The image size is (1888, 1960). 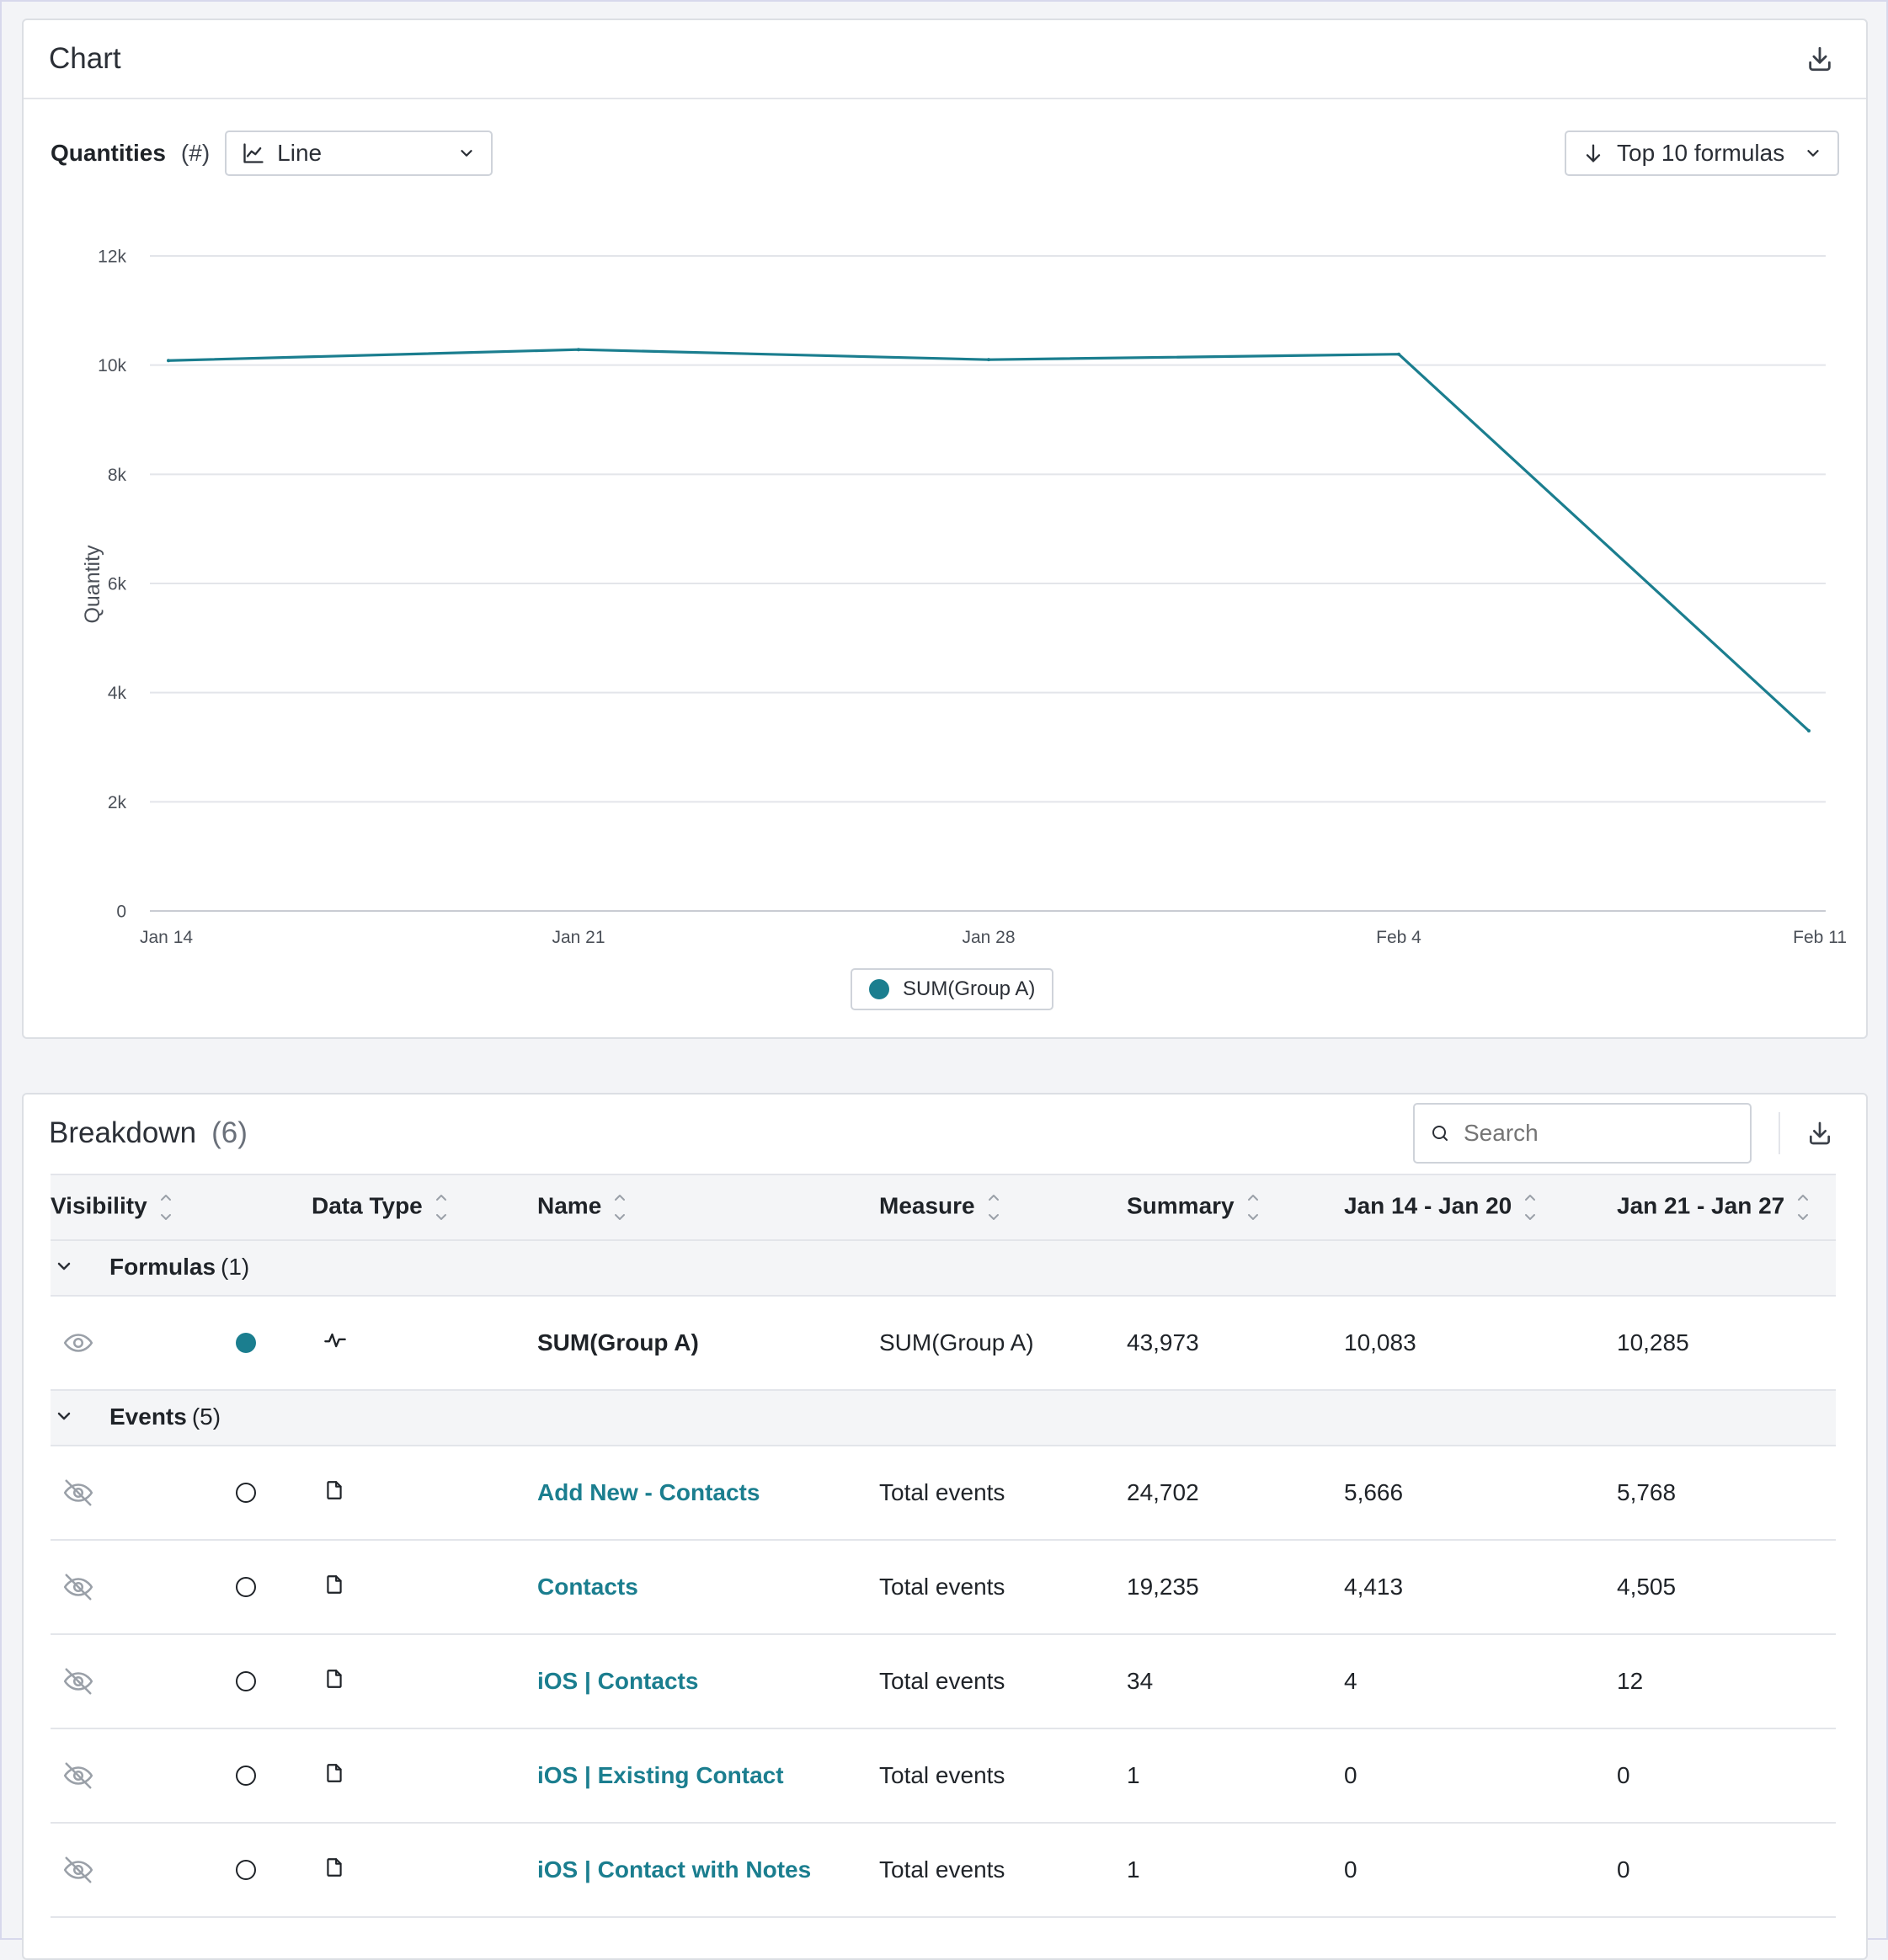 I want to click on row-summary: 19,235, so click(x=1163, y=1587).